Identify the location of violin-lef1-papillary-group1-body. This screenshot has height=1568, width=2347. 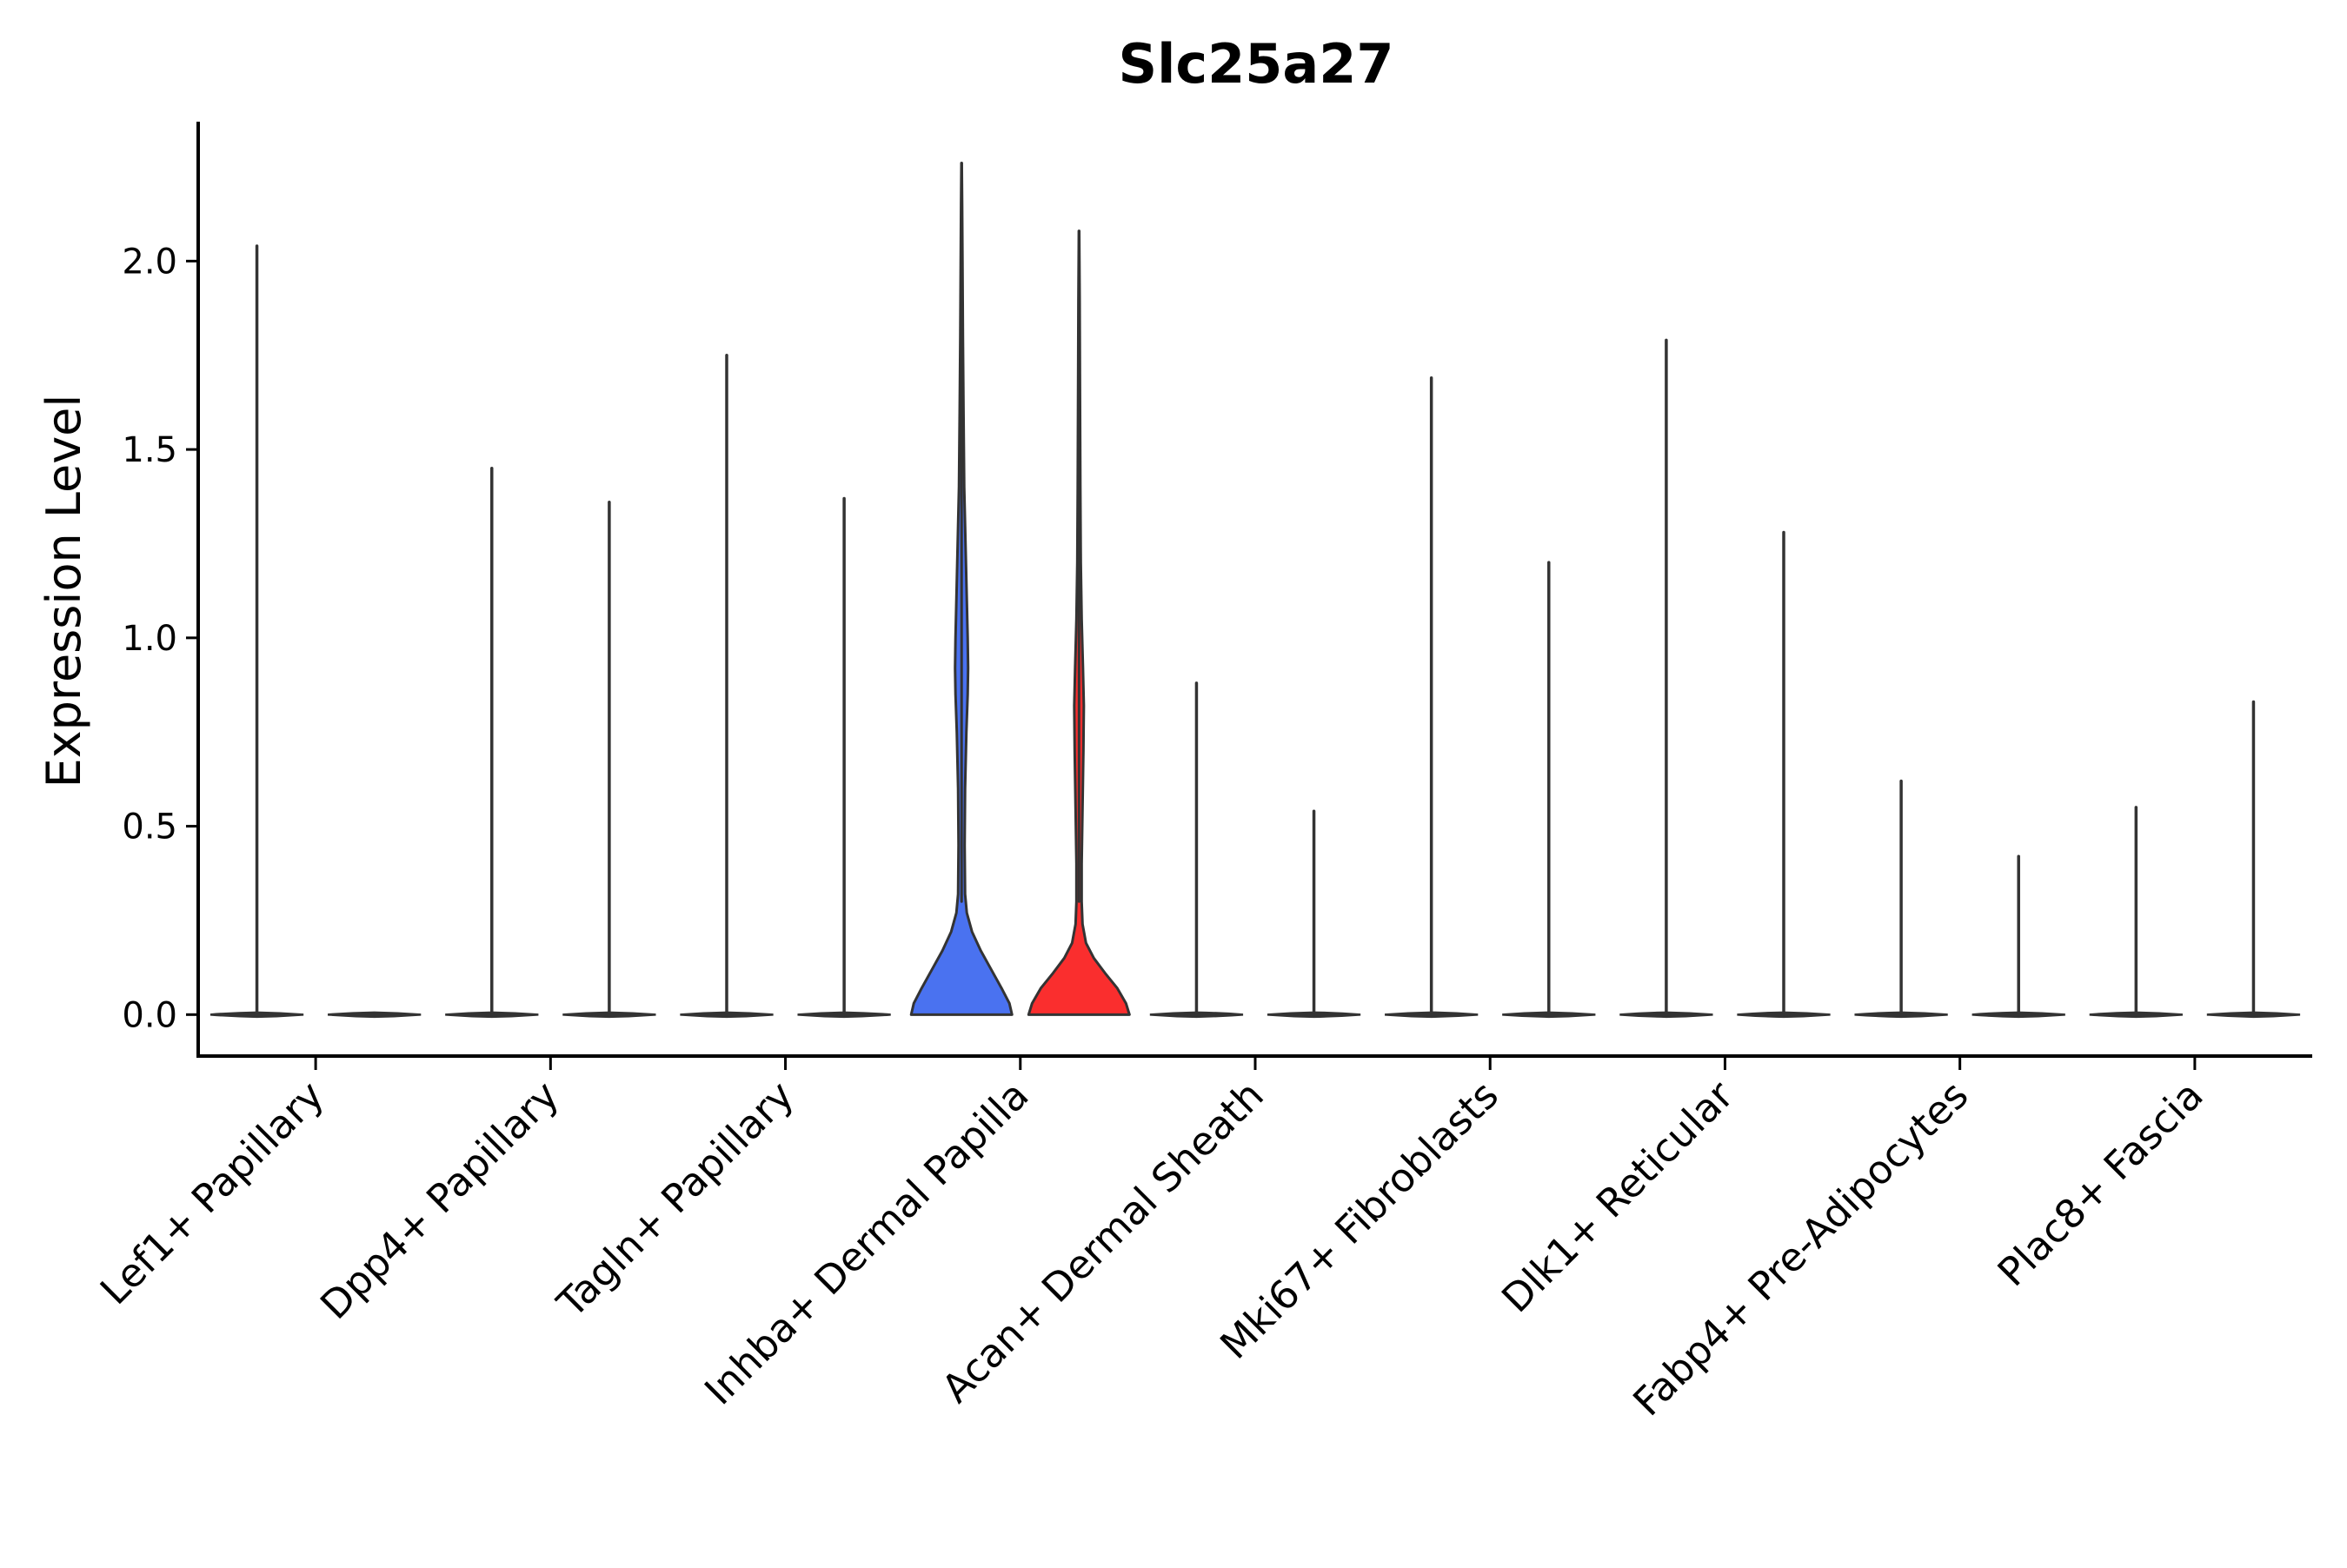
(256, 1015).